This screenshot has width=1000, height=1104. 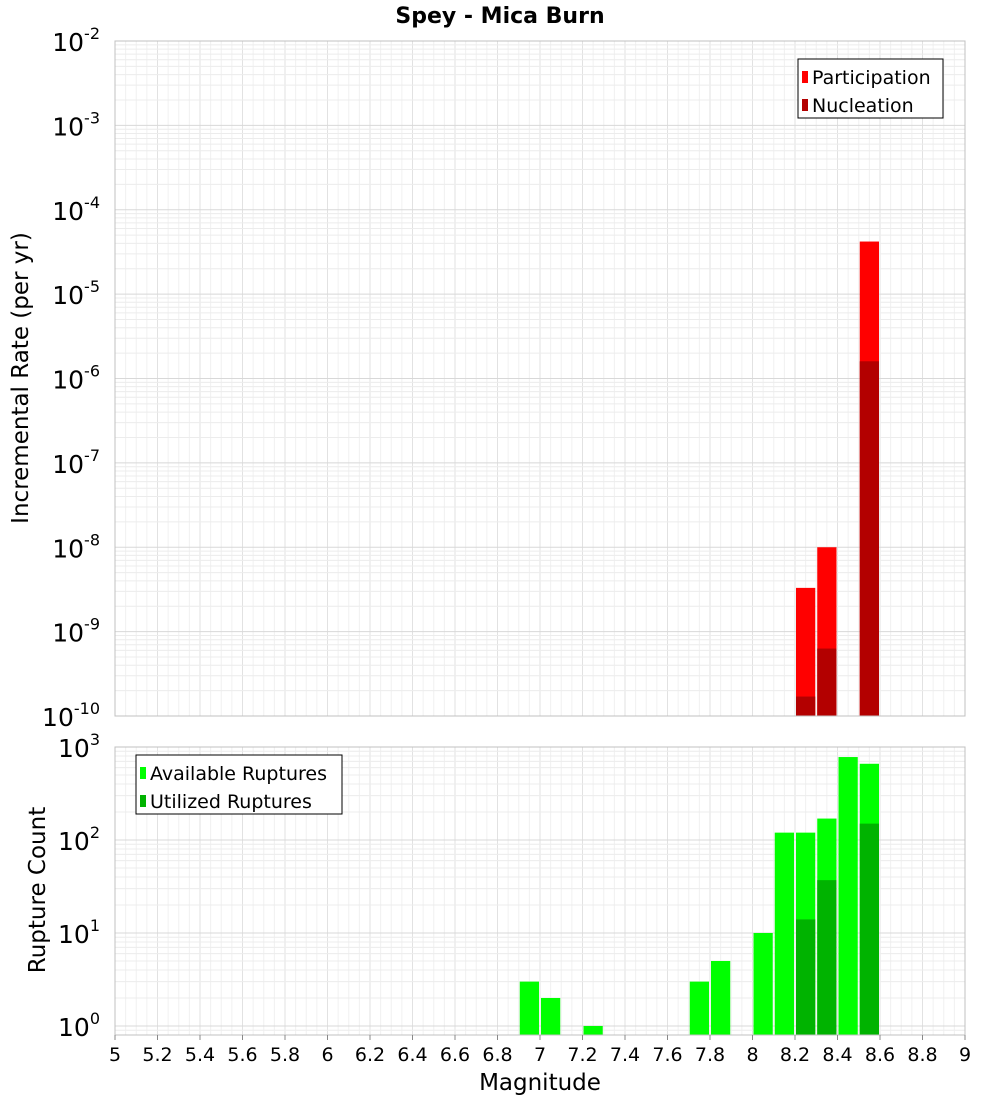 I want to click on top-y-tick-label: 10⁻⁸, so click(x=76, y=546).